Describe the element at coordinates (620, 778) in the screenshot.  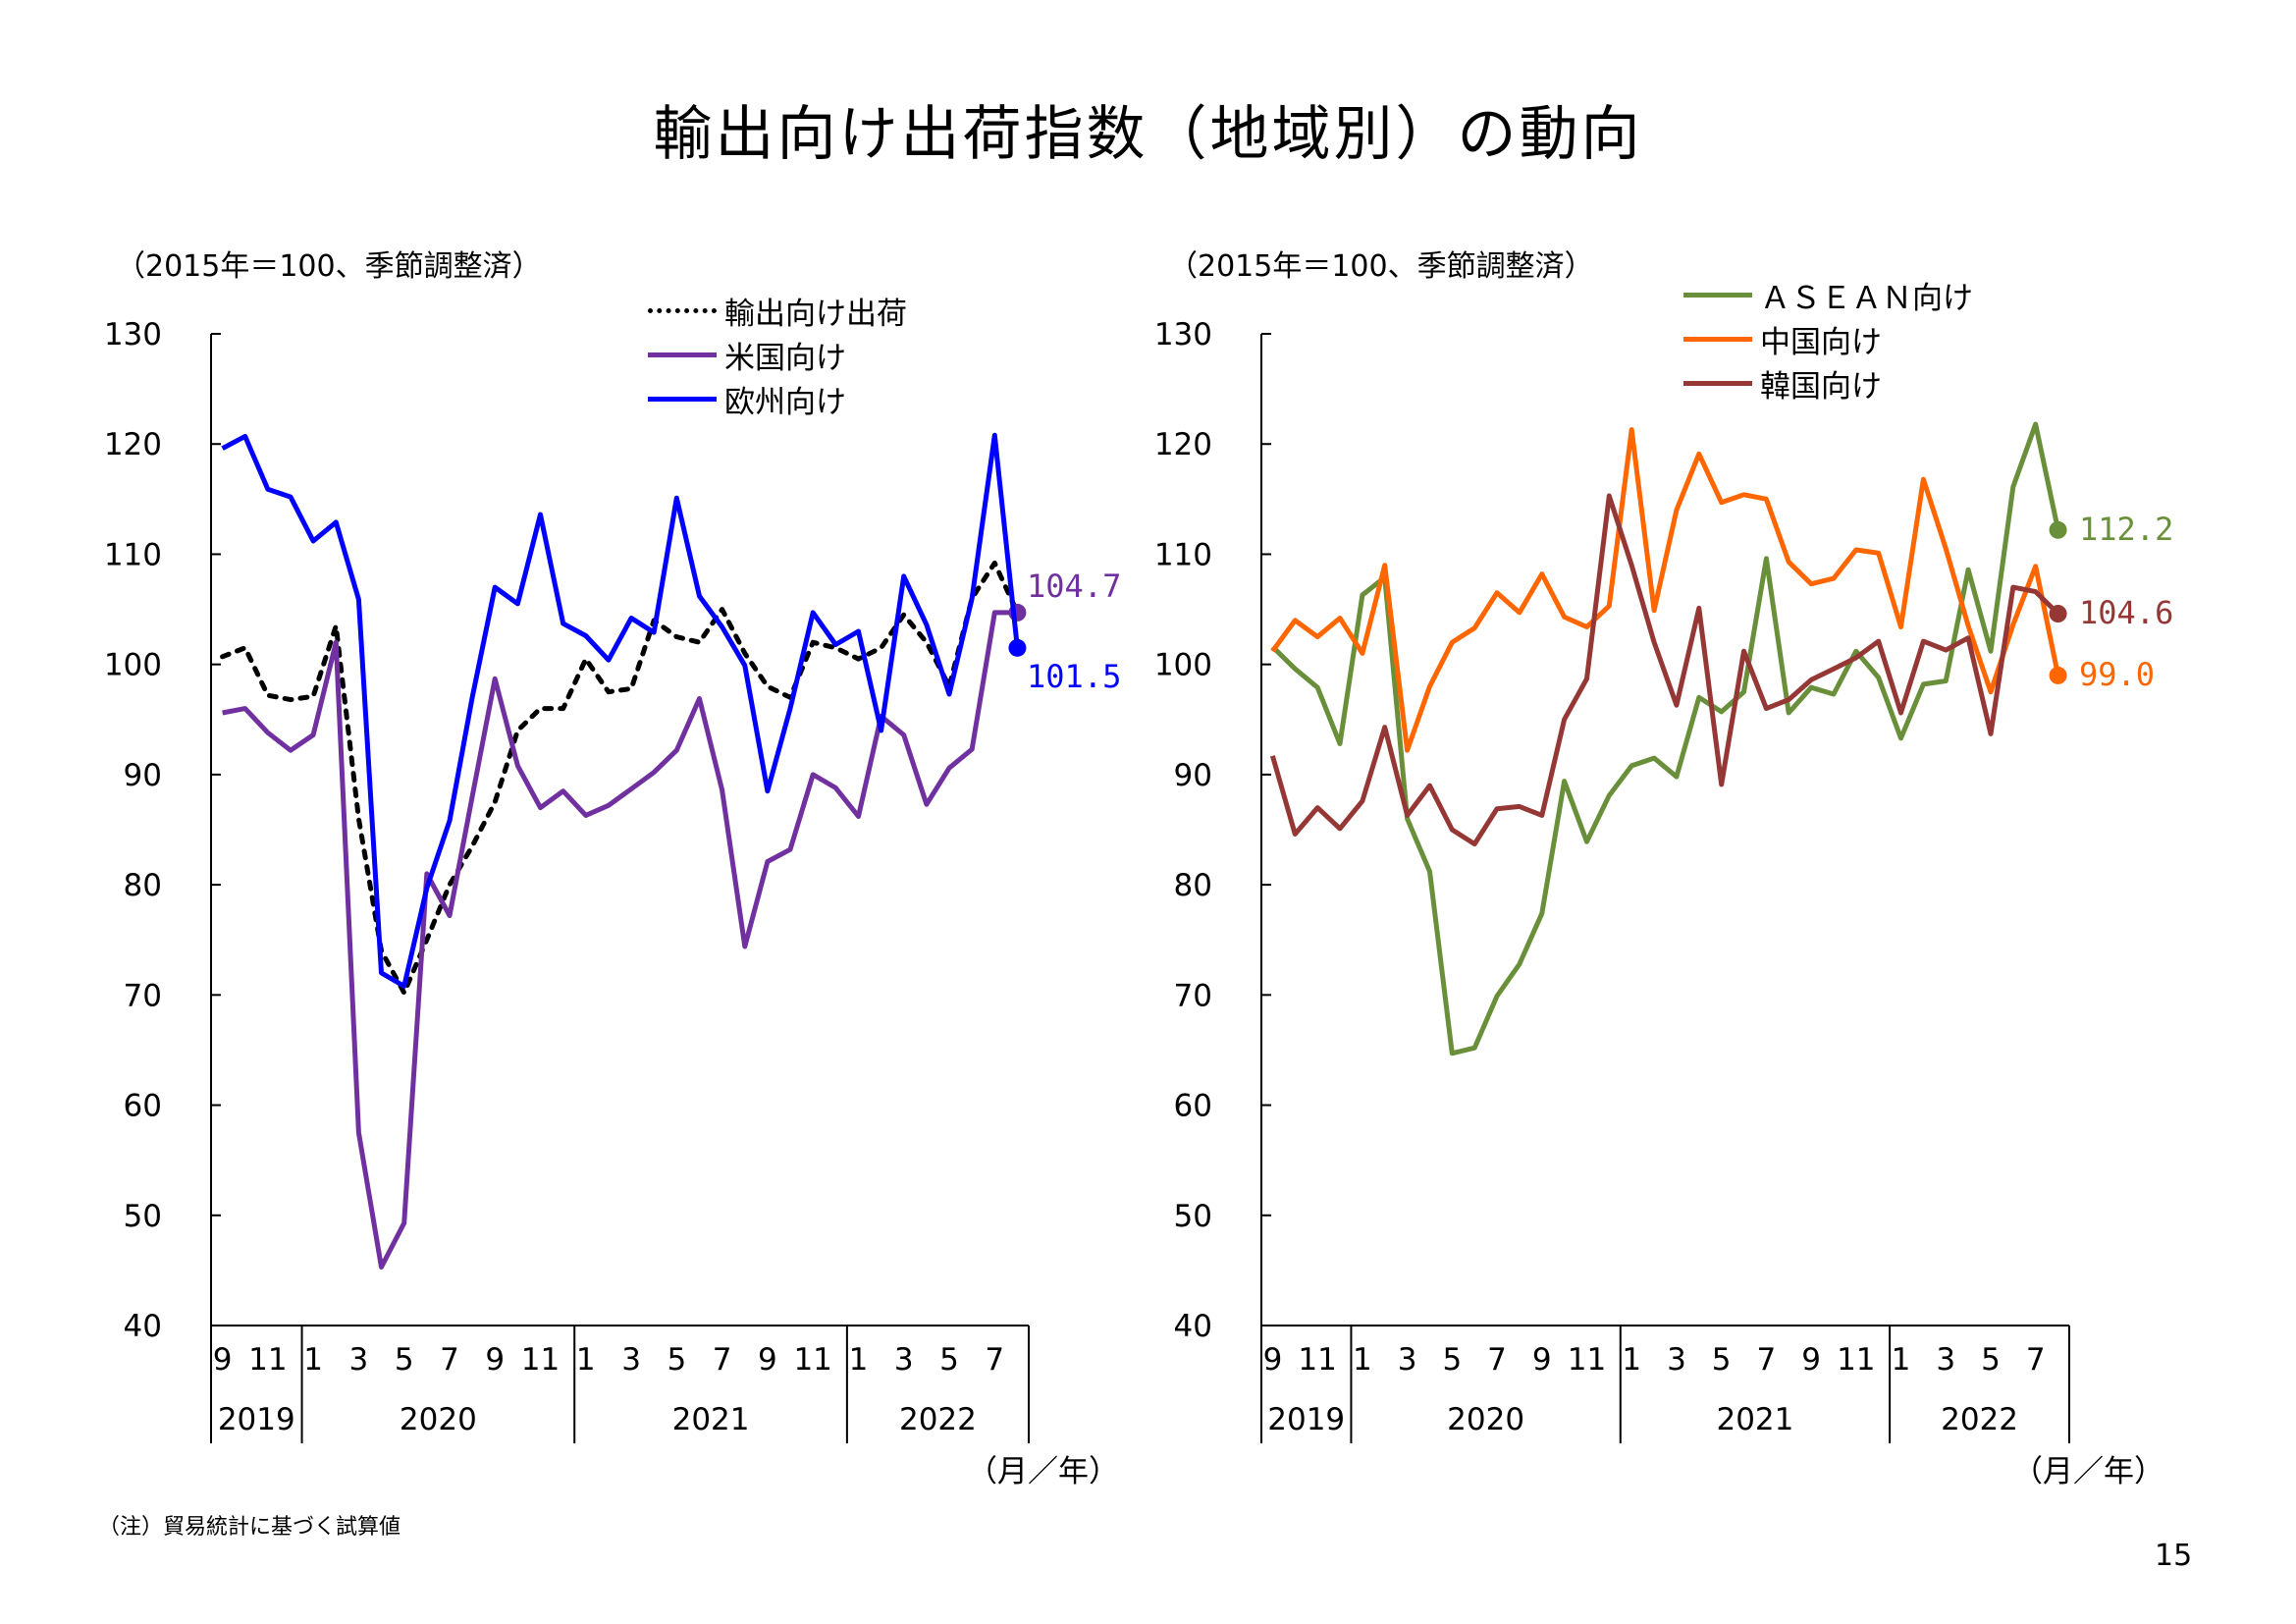
I see `series-line-exports` at that location.